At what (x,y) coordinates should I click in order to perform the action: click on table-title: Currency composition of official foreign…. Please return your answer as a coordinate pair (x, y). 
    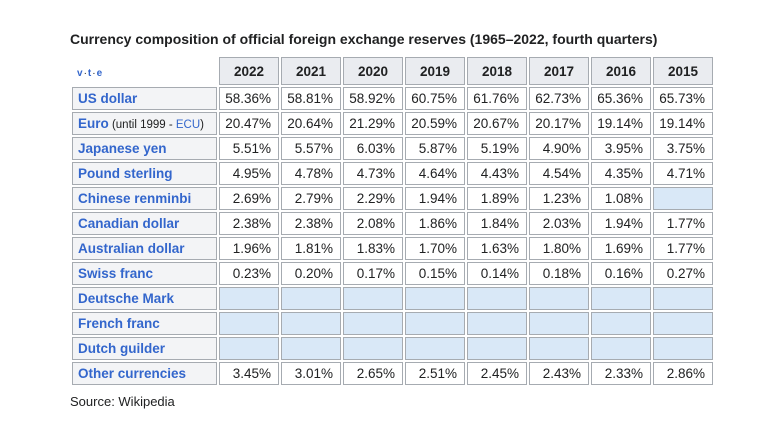
    Looking at the image, I should click on (364, 39).